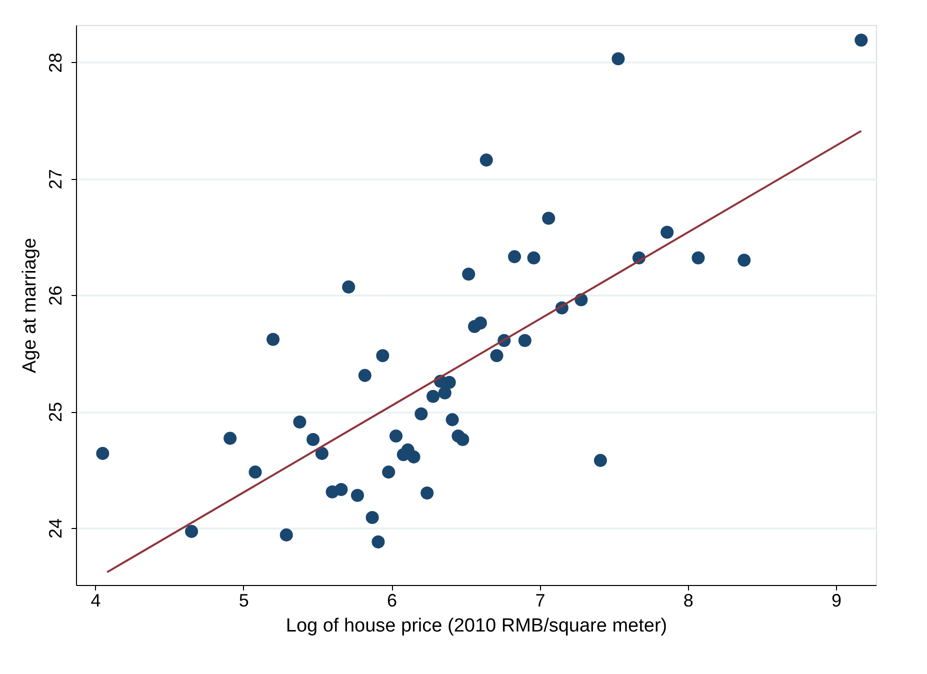 This screenshot has height=674, width=927. What do you see at coordinates (836, 600) in the screenshot?
I see `x-tick-label: 9` at bounding box center [836, 600].